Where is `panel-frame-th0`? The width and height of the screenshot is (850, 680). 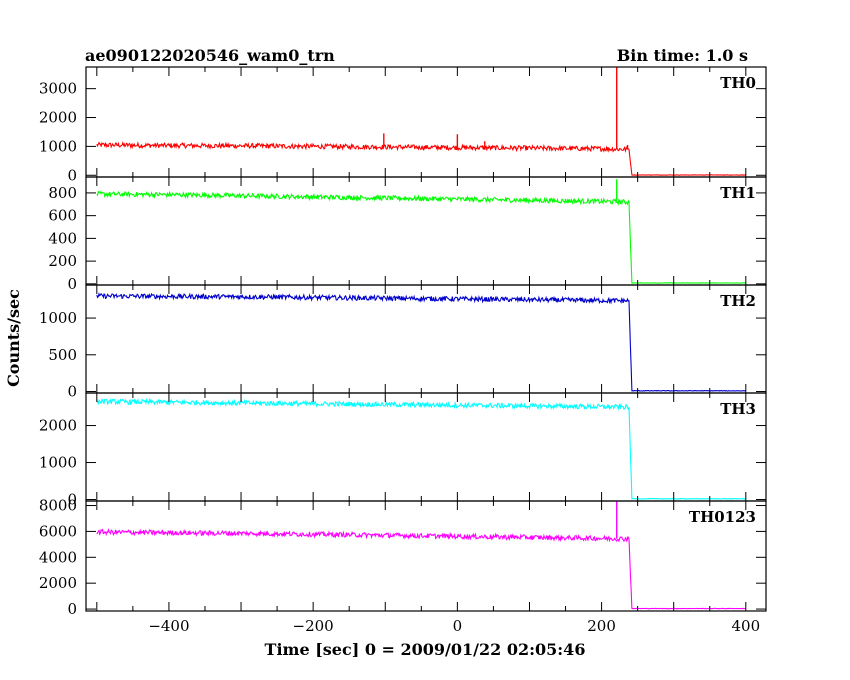 panel-frame-th0 is located at coordinates (426, 122).